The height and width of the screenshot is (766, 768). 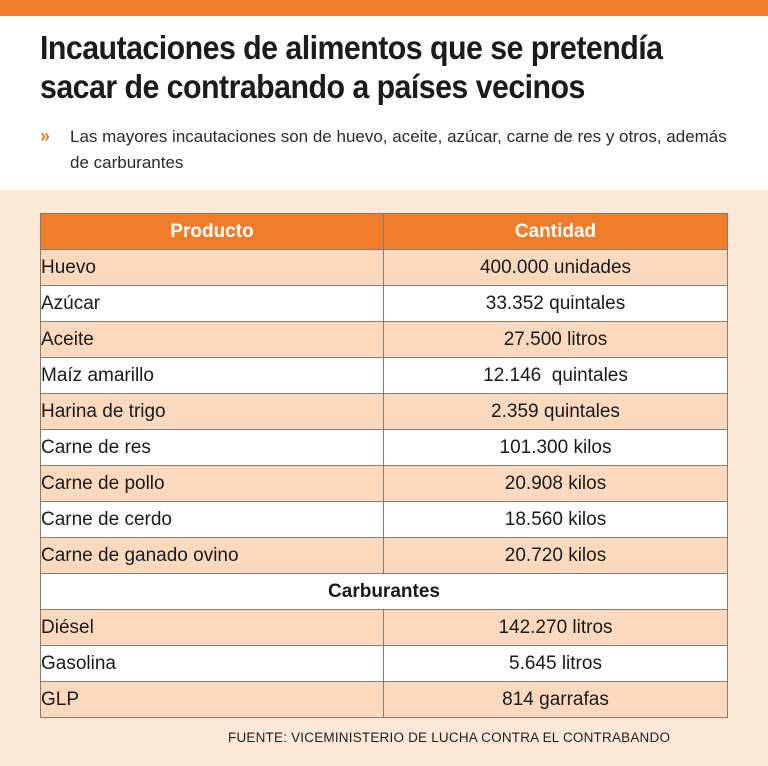 What do you see at coordinates (212, 555) in the screenshot?
I see `cell-producto: Carne de ganado ovino` at bounding box center [212, 555].